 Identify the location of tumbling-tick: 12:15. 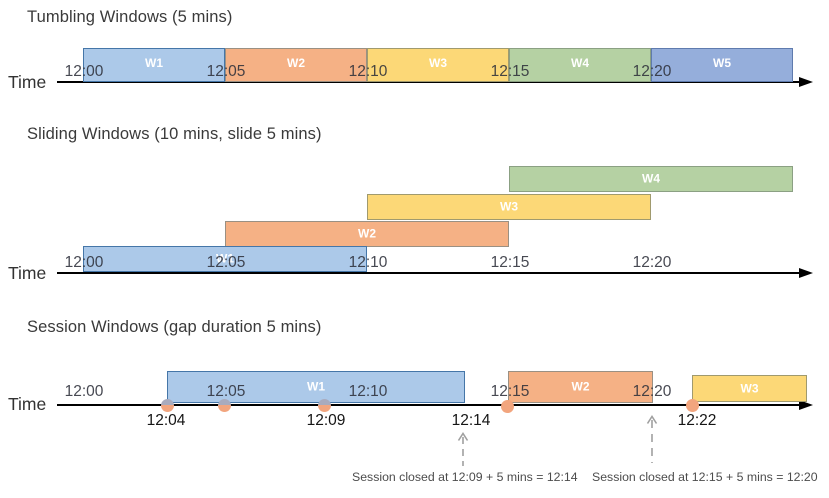
(510, 71).